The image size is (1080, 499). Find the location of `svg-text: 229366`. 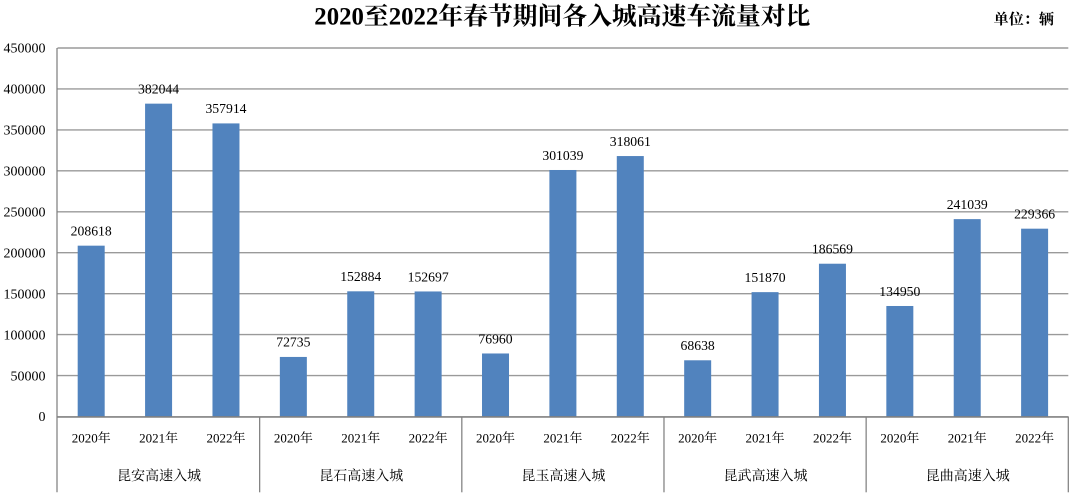

svg-text: 229366 is located at coordinates (1034, 213).